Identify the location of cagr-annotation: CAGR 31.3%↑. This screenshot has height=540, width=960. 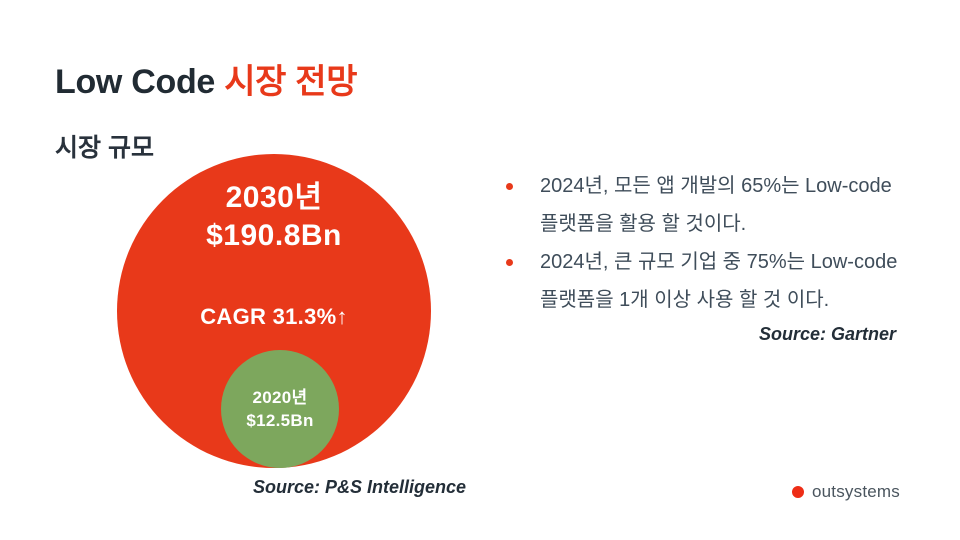
(274, 316).